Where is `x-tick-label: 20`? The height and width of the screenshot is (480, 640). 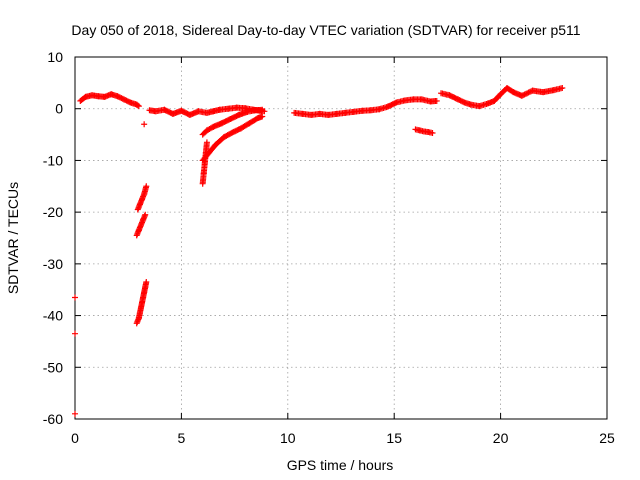 x-tick-label: 20 is located at coordinates (501, 438).